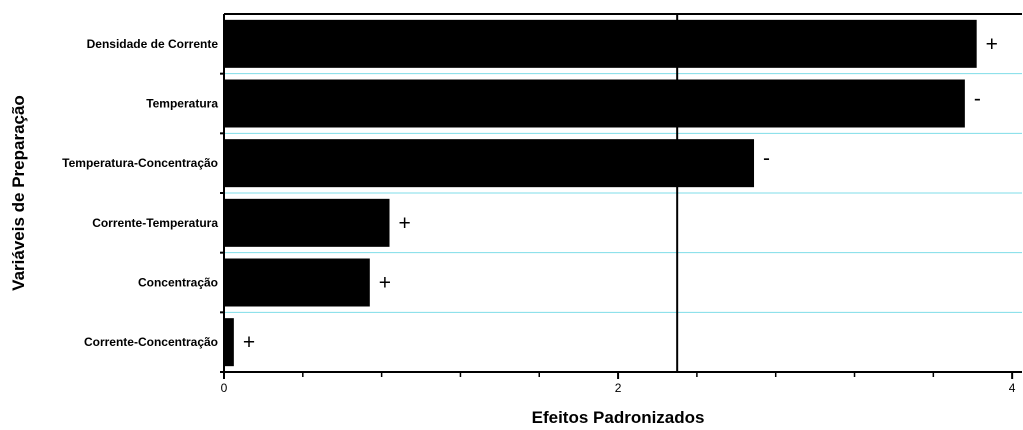 The height and width of the screenshot is (430, 1023). What do you see at coordinates (182, 104) in the screenshot?
I see `category-label: Temperatura` at bounding box center [182, 104].